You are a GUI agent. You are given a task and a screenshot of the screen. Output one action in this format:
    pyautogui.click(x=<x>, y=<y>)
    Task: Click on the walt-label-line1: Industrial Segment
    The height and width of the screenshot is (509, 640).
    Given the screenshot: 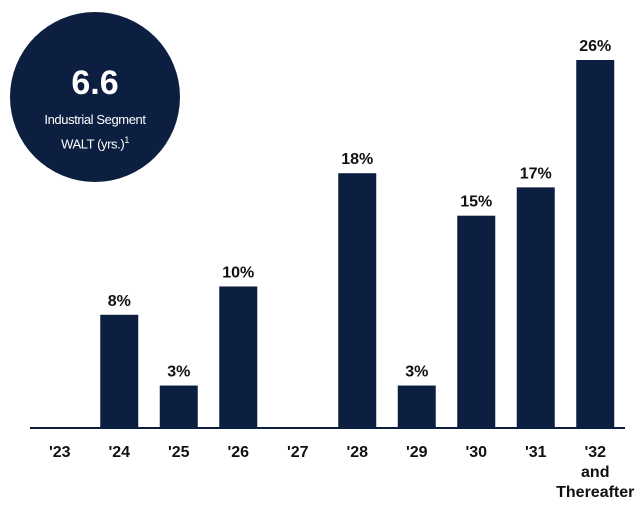 What is the action you would take?
    pyautogui.click(x=95, y=119)
    